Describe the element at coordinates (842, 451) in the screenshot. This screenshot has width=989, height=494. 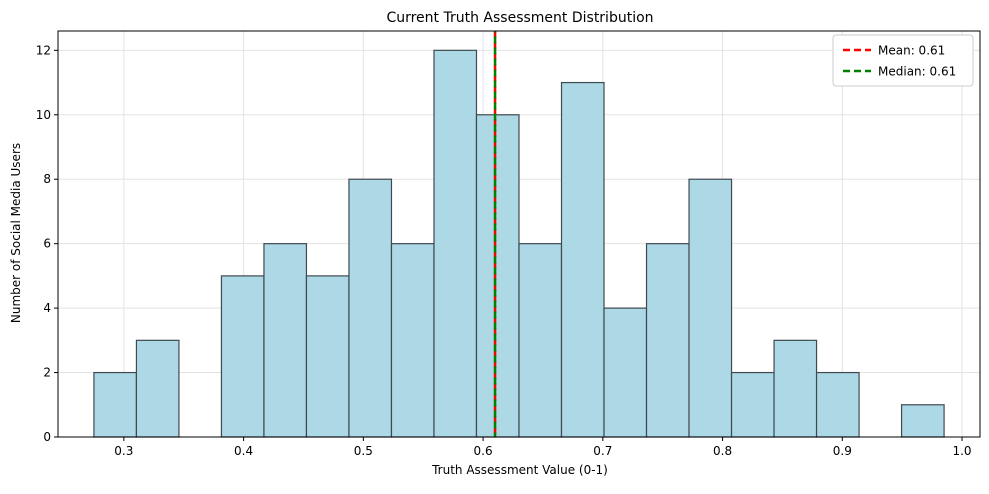
I see `x-tick-label: 0.9` at that location.